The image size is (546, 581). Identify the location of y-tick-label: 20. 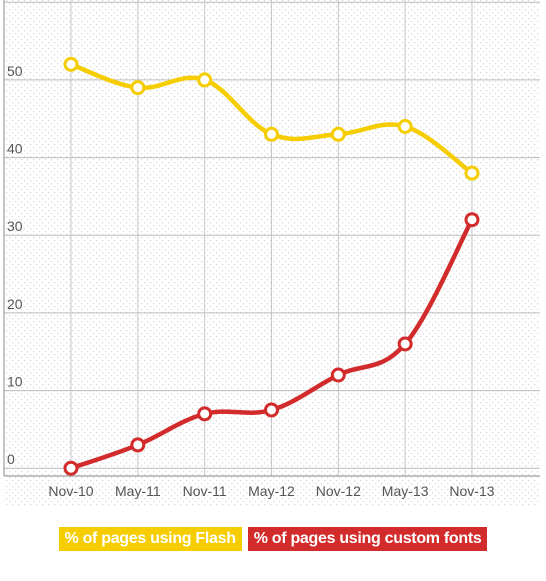
(15, 304).